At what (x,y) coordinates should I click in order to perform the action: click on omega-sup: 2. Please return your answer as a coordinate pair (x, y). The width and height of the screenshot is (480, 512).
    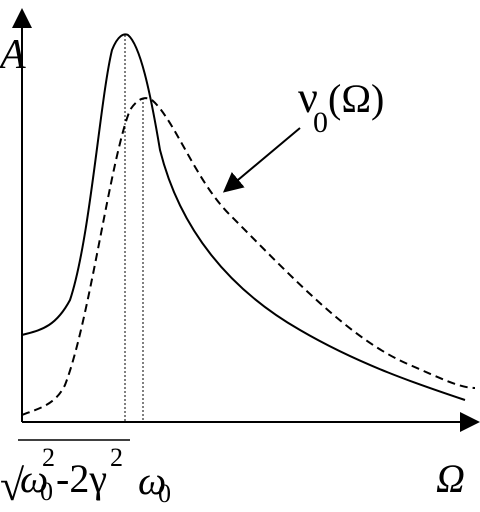
    Looking at the image, I should click on (48, 457).